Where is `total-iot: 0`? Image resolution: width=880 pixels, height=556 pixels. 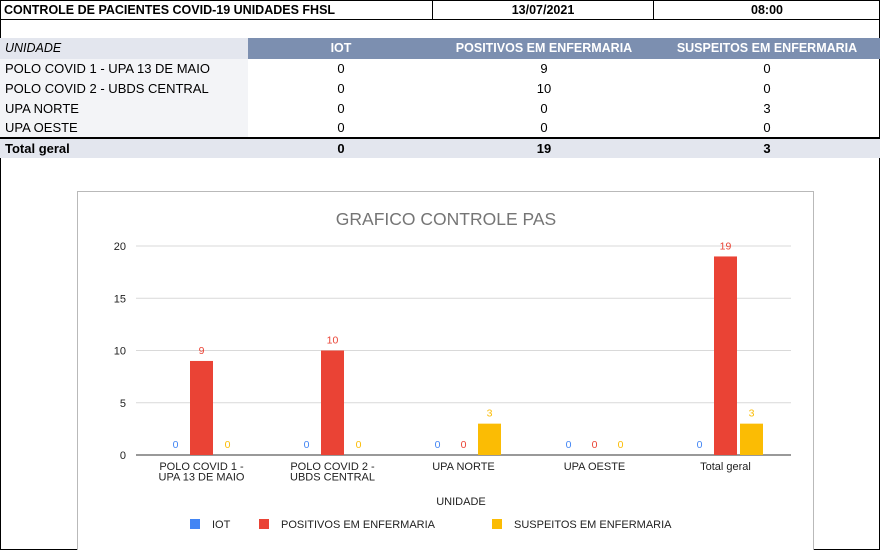
total-iot: 0 is located at coordinates (341, 148).